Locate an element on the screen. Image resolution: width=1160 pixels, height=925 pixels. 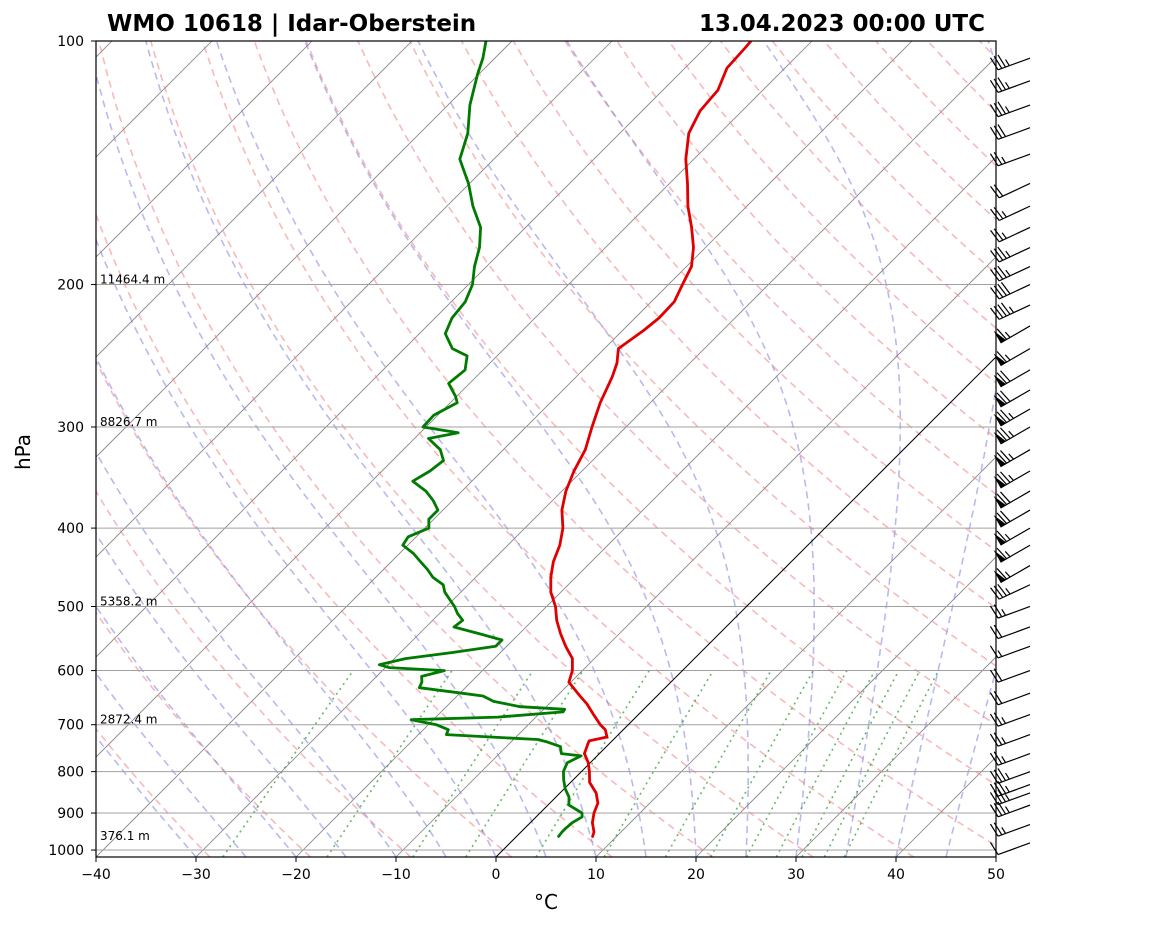
height-label: 376.1 m is located at coordinates (125, 836).